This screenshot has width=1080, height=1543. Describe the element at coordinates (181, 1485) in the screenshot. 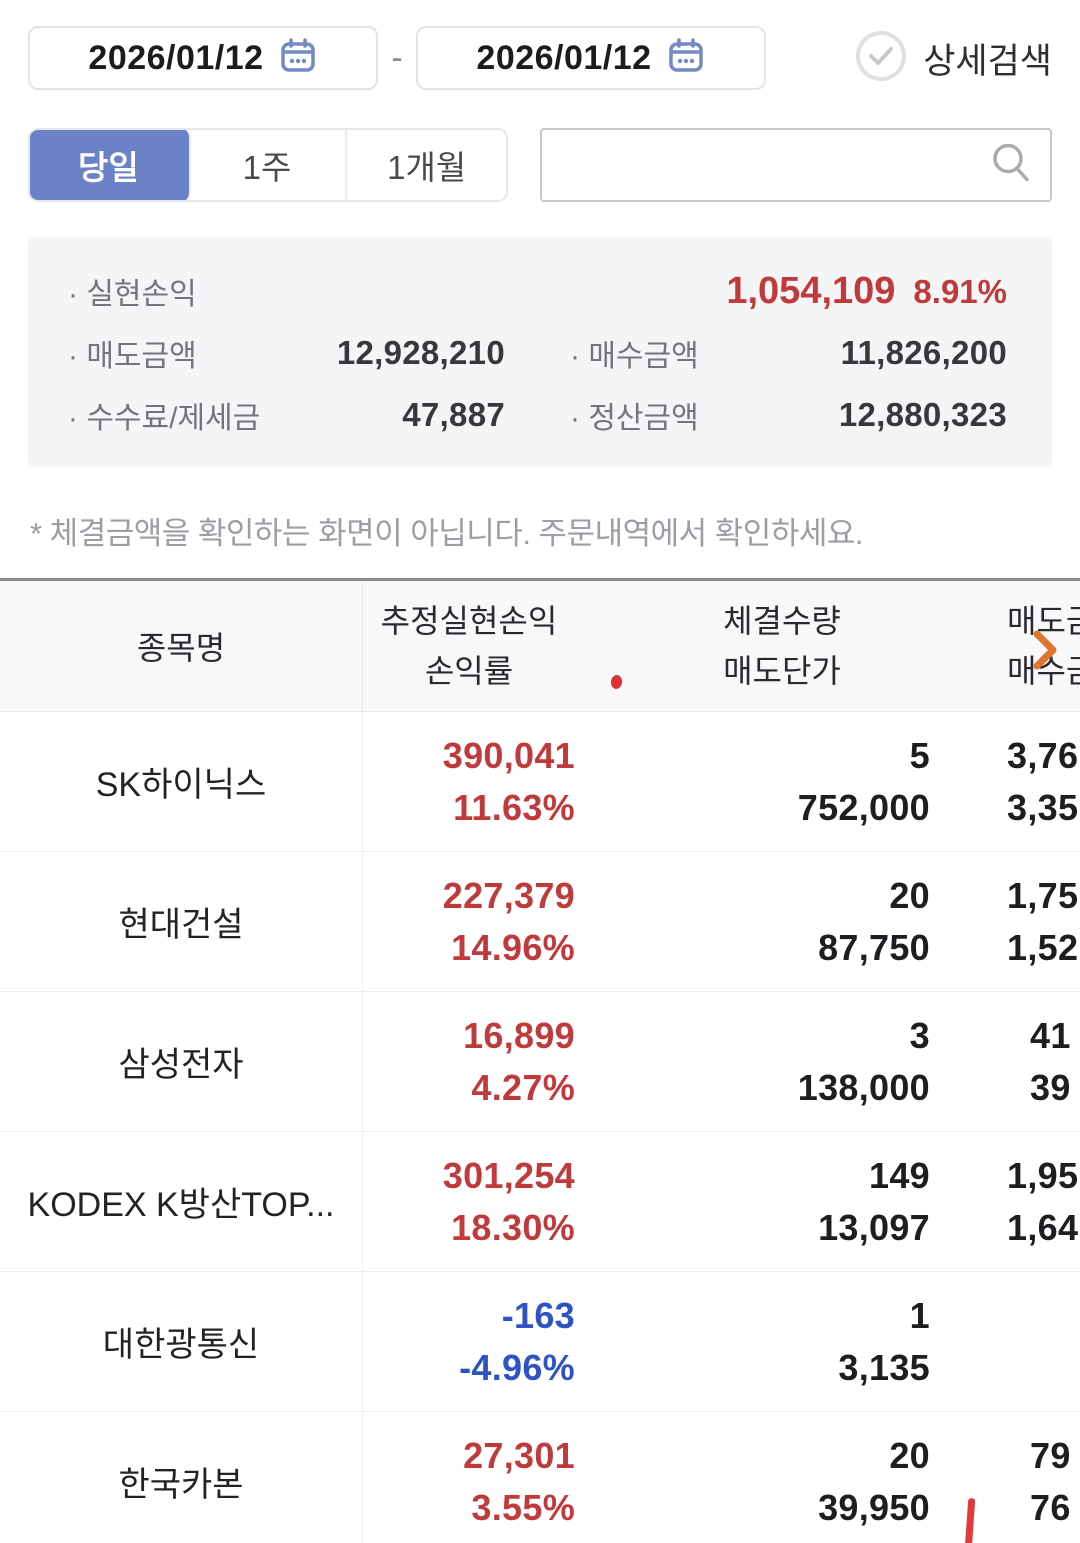

I see `stock-name: 한국카본` at that location.